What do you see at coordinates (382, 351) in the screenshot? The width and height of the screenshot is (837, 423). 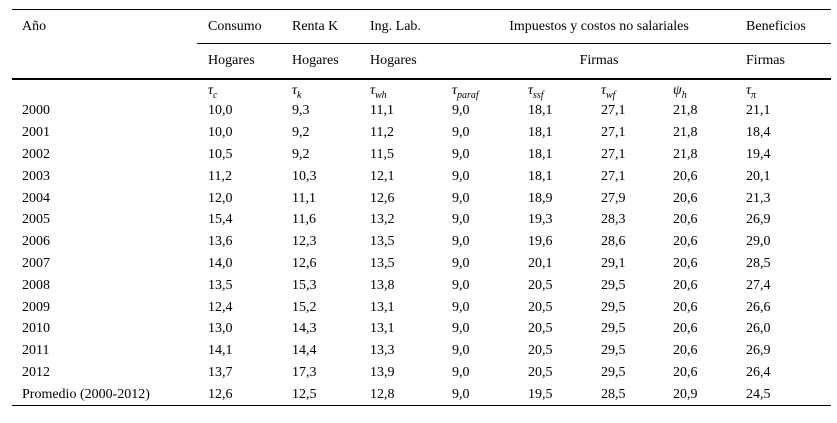 I see `value-cell-tau-wh: 13,3` at bounding box center [382, 351].